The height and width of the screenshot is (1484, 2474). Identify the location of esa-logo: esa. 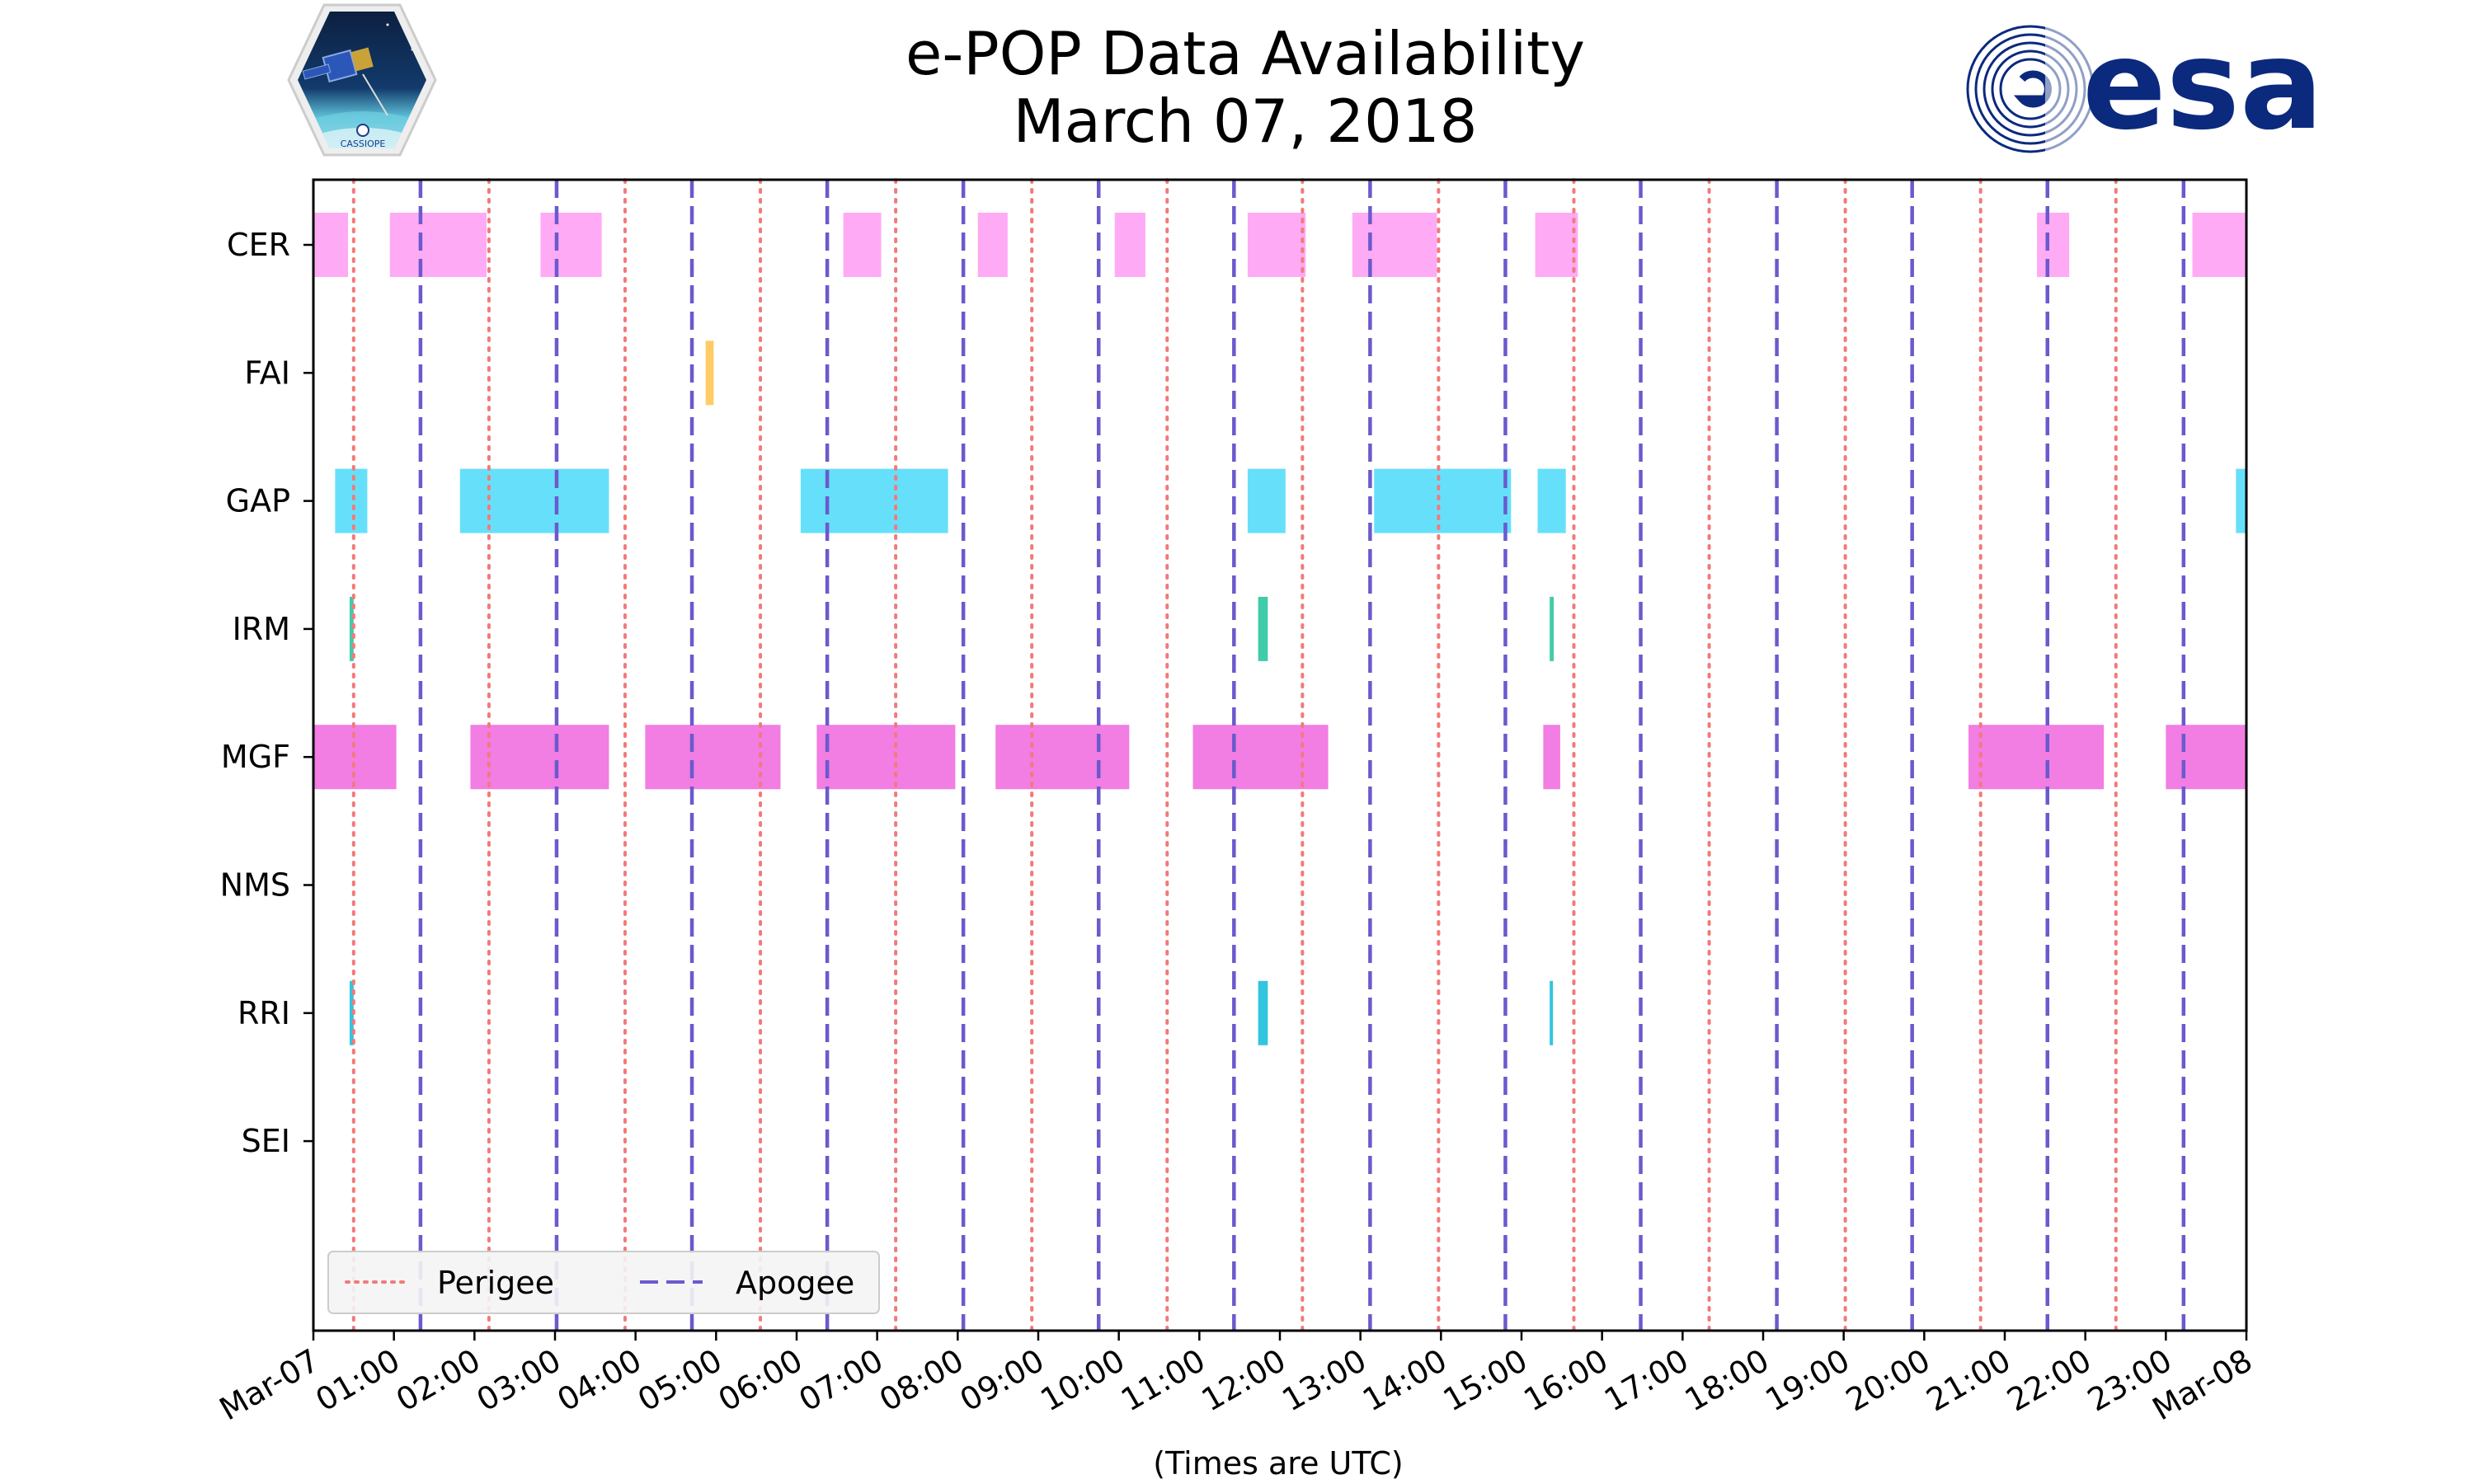
(2144, 89).